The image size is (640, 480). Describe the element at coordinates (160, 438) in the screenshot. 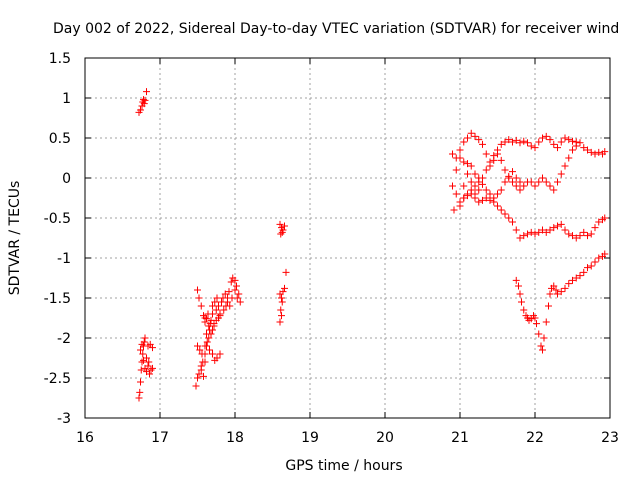

I see `x-tick-label: 17` at that location.